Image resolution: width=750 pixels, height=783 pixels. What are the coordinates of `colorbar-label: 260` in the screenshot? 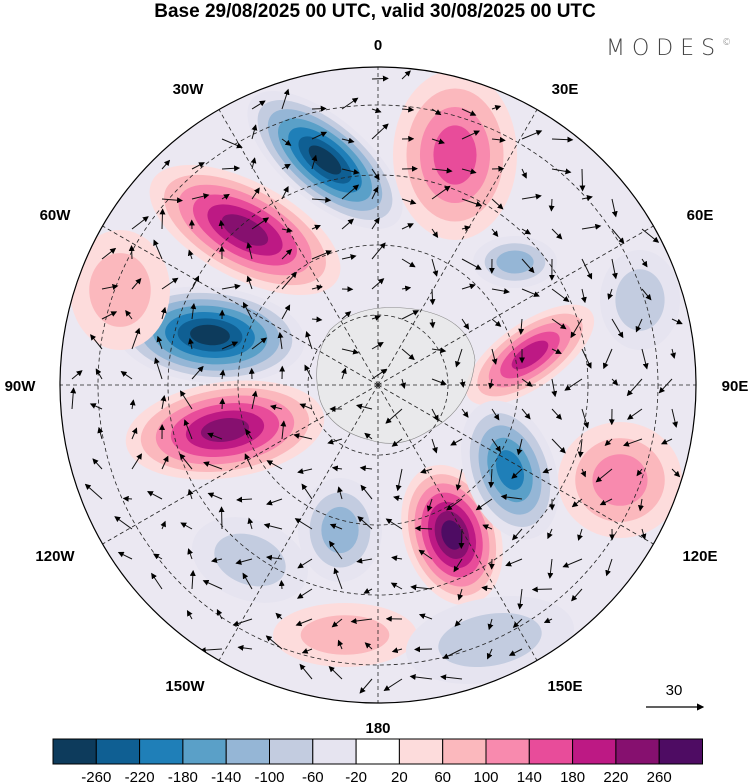 It's located at (659, 776).